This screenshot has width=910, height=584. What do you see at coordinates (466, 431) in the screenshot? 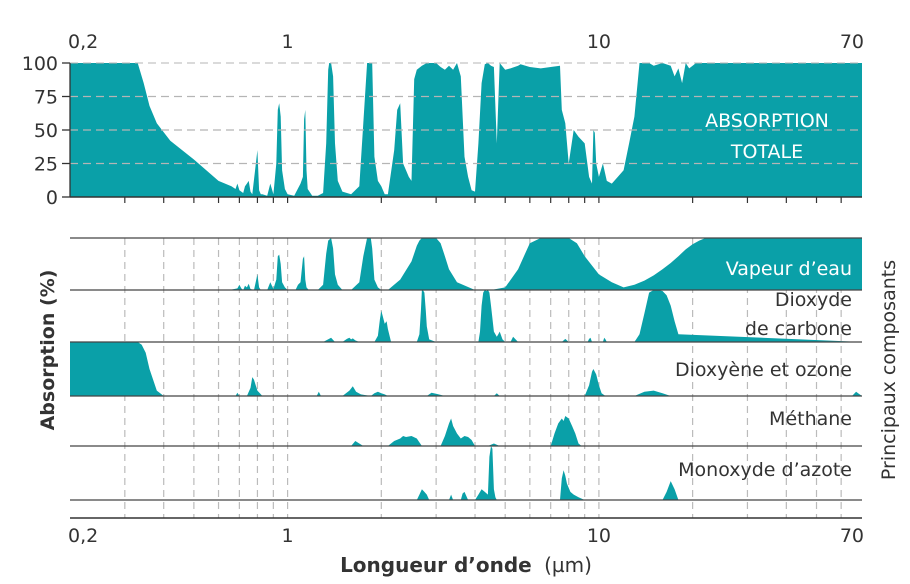
I see `methane-area` at bounding box center [466, 431].